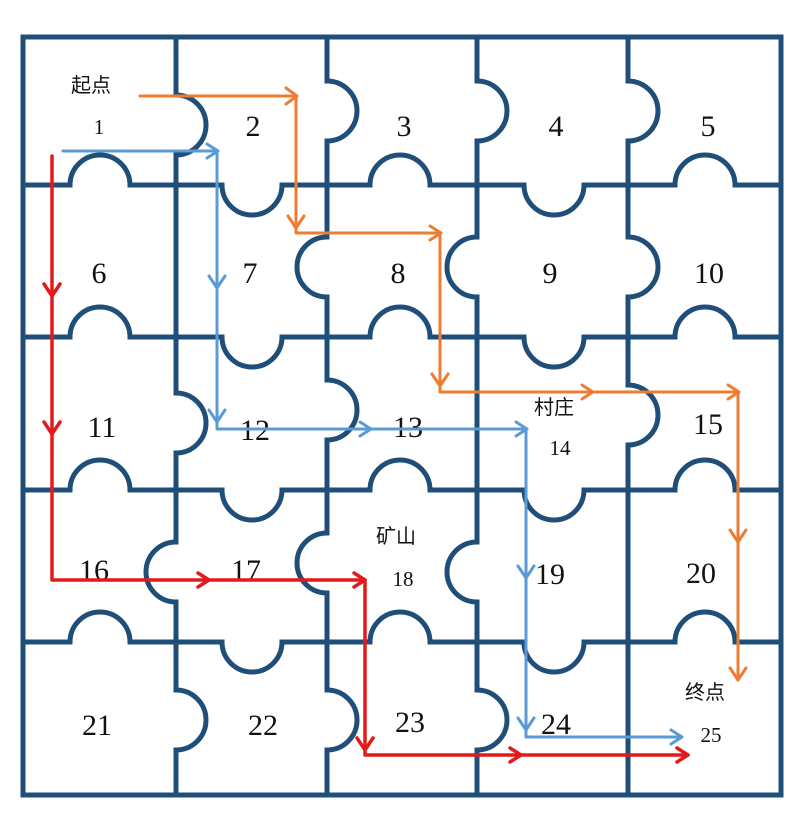 This screenshot has height=828, width=807. Describe the element at coordinates (398, 273) in the screenshot. I see `cell-8-number: 8` at that location.